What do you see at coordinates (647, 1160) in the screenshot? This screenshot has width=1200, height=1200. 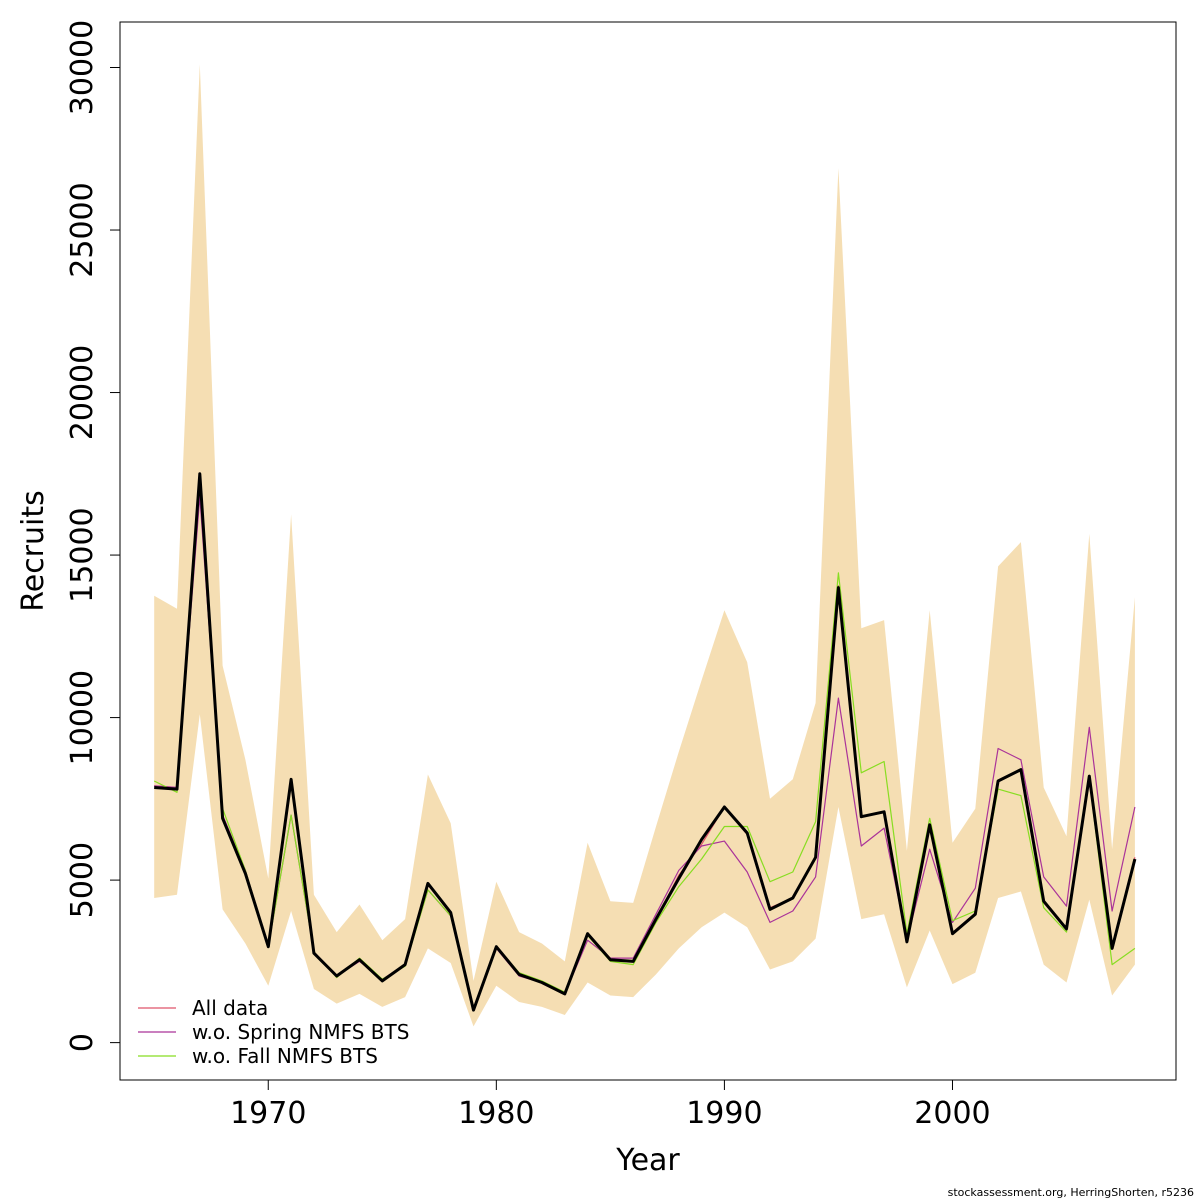 I see `x-axis-title: Year` at bounding box center [647, 1160].